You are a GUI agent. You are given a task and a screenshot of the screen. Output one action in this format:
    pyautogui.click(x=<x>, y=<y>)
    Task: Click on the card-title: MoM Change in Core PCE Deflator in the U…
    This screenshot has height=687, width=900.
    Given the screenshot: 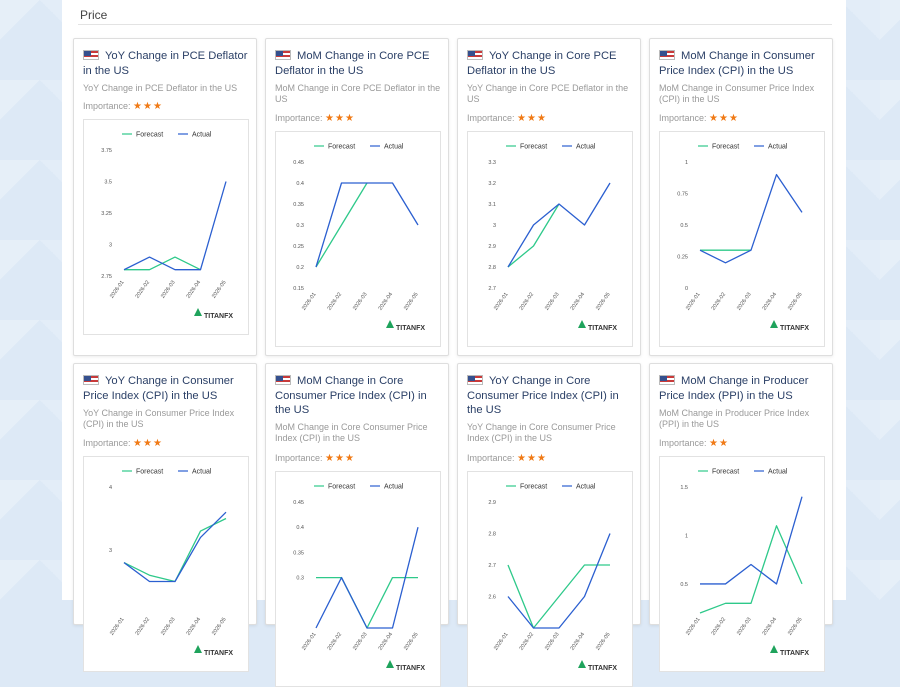 What is the action you would take?
    pyautogui.click(x=352, y=63)
    